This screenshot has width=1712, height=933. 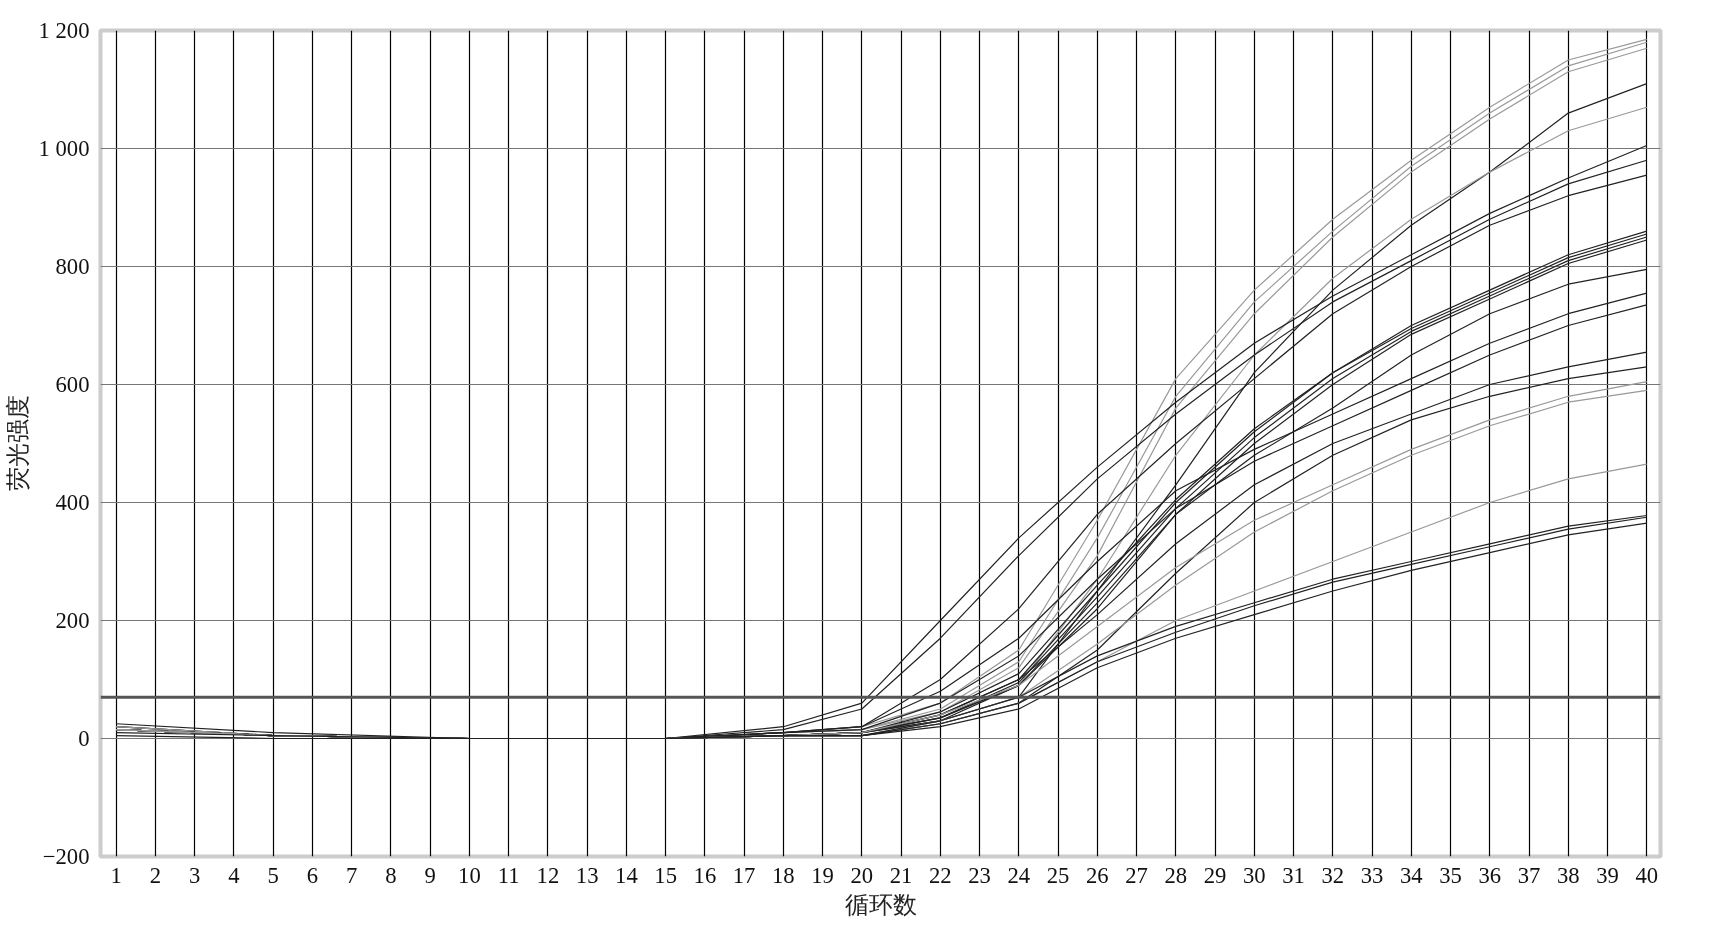 I want to click on y-tick-label: −200, so click(x=66, y=856).